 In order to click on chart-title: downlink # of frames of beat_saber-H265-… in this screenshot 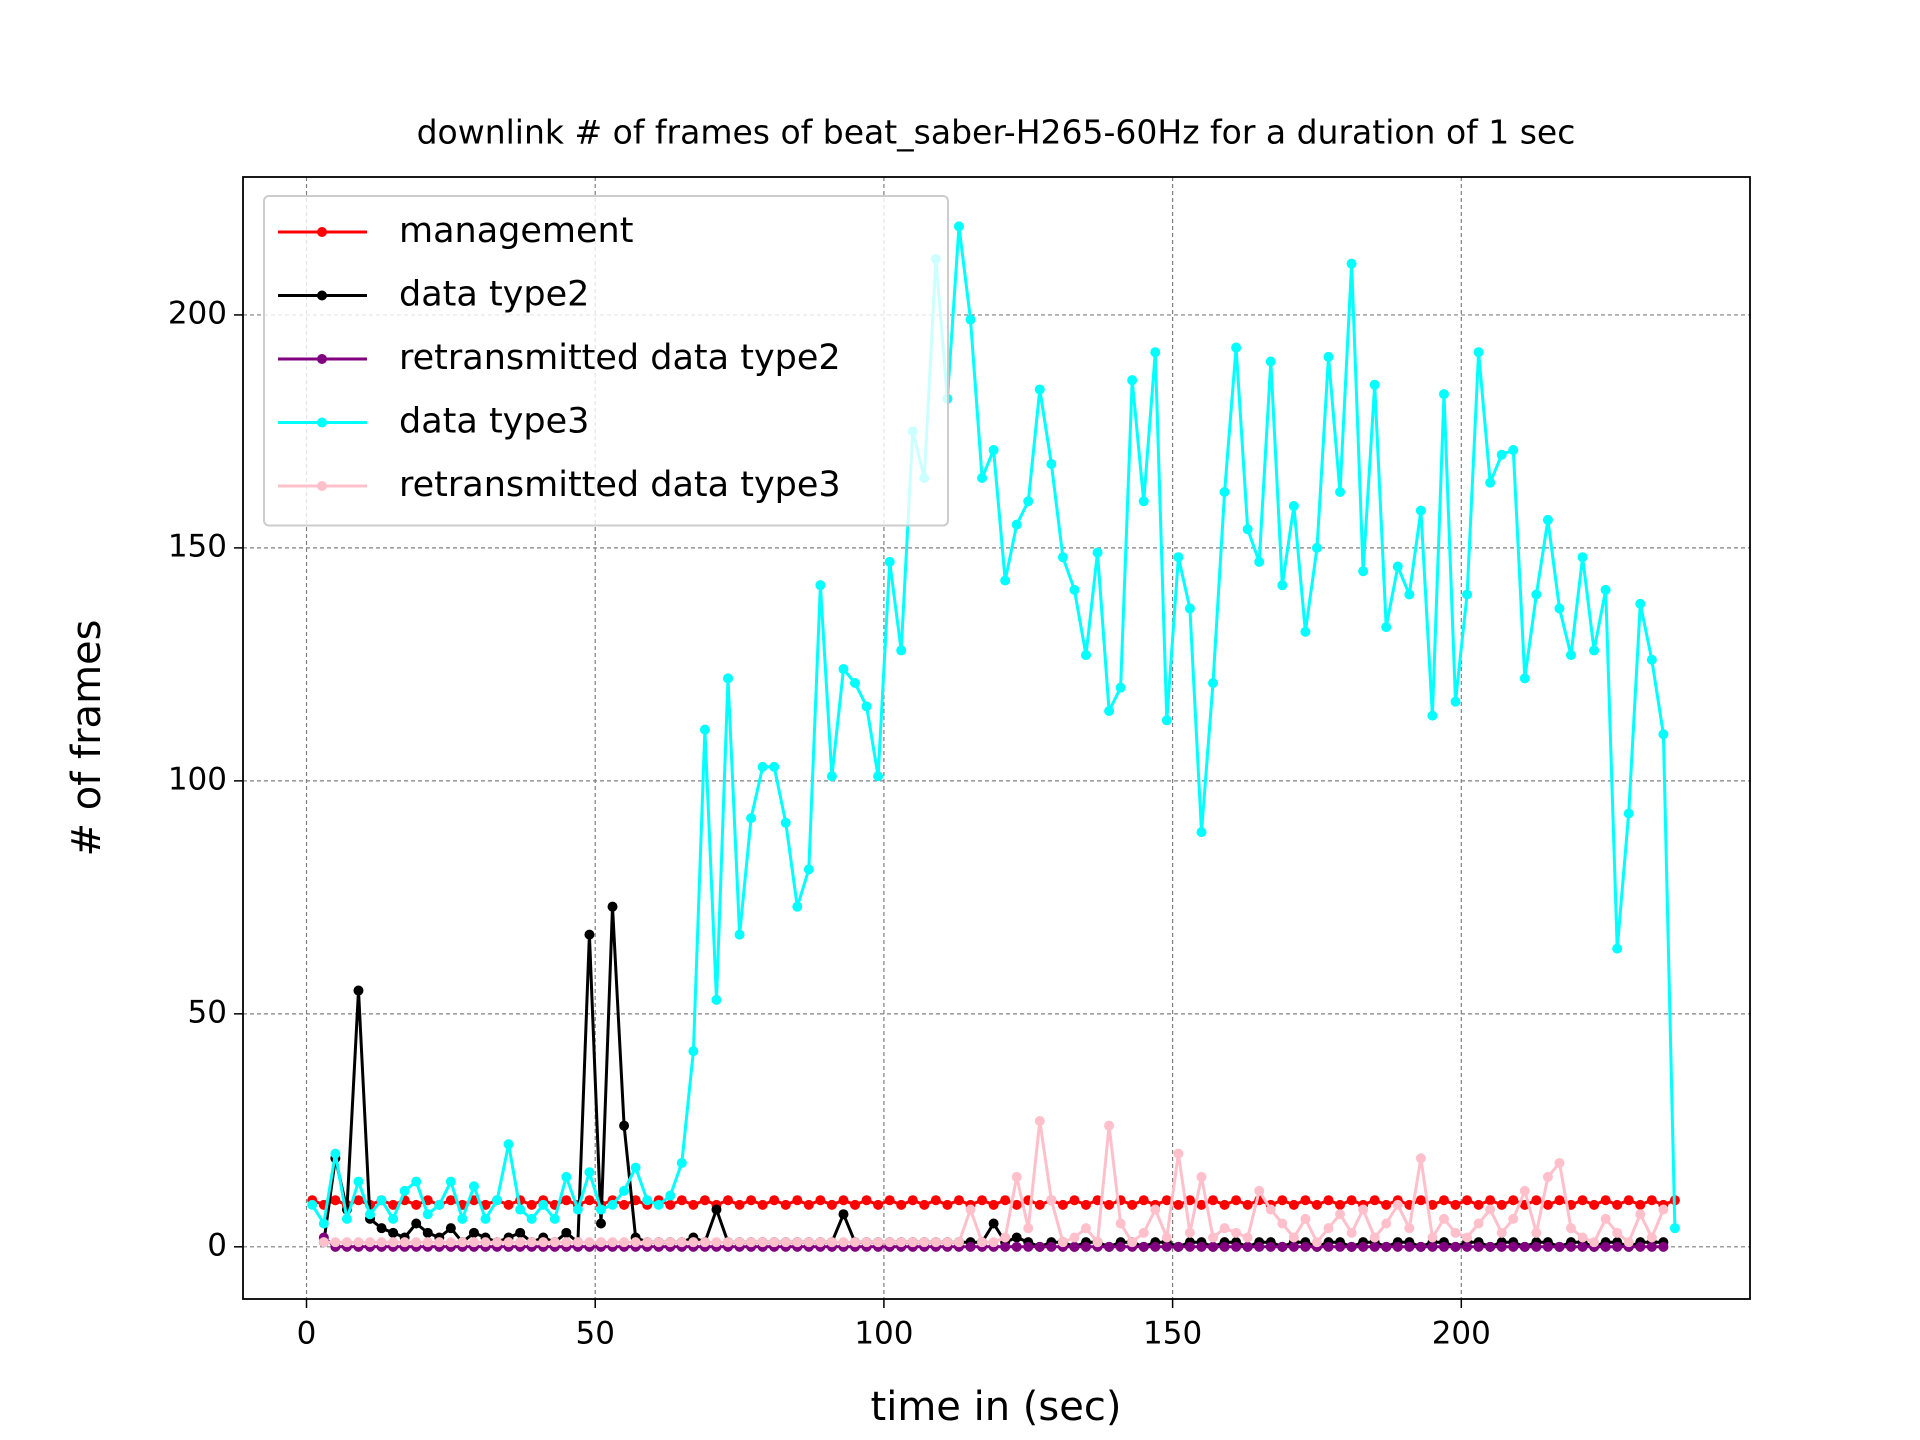, I will do `click(996, 132)`.